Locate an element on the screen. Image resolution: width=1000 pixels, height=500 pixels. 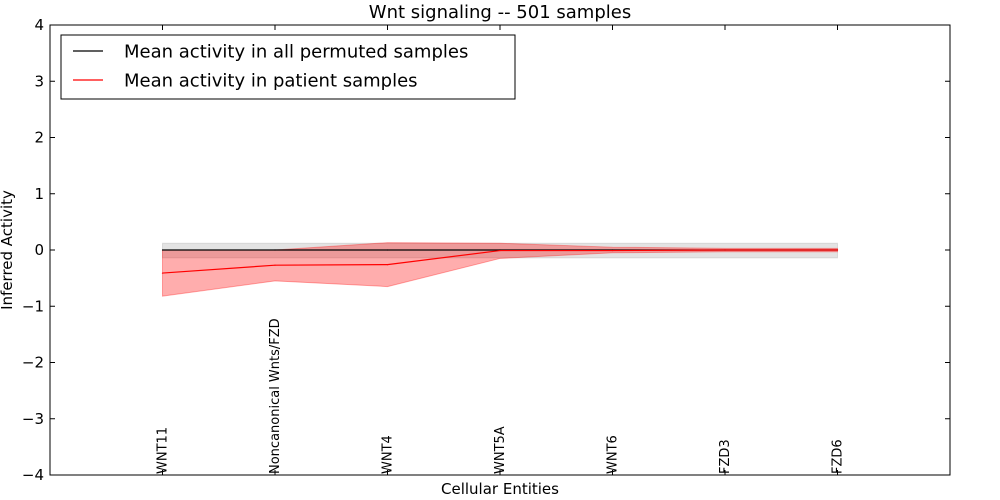
legend-box is located at coordinates (288, 67).